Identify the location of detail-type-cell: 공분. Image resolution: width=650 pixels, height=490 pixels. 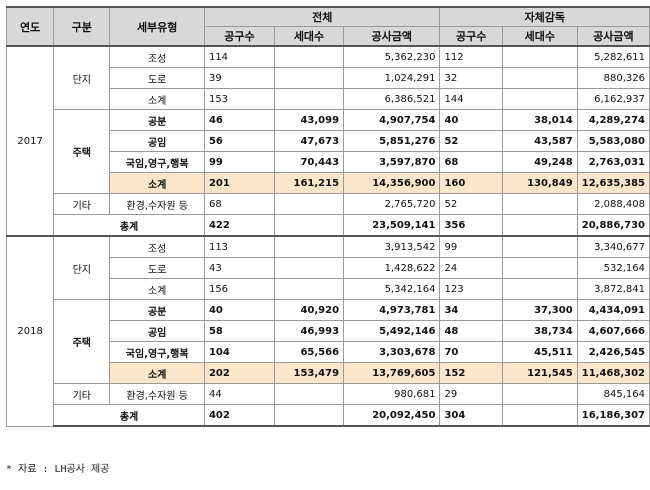
(157, 120).